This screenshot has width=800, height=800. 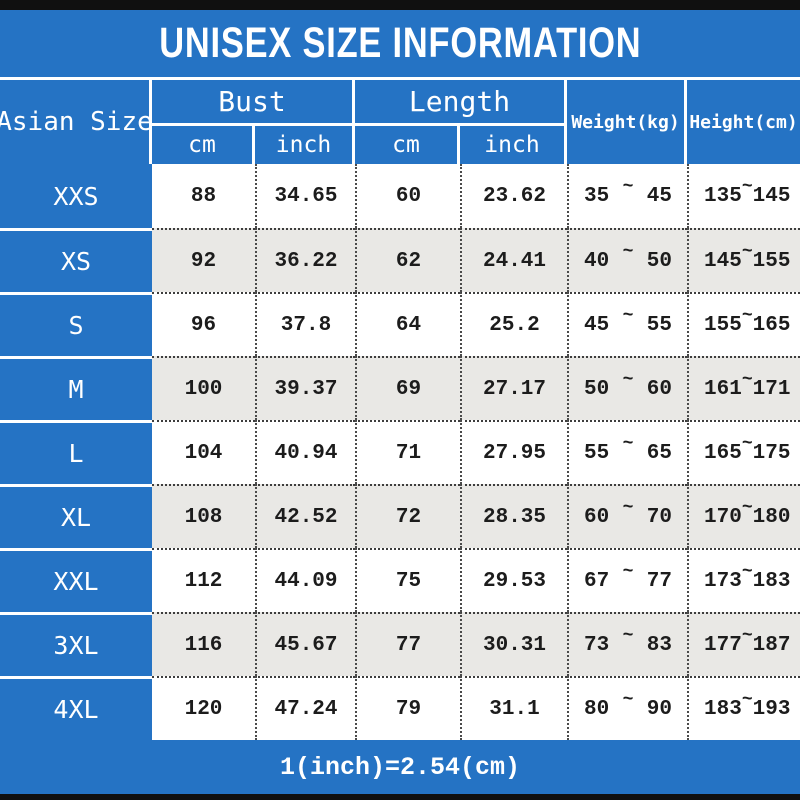 What do you see at coordinates (627, 644) in the screenshot?
I see `weight-range-cell: 73 ~83` at bounding box center [627, 644].